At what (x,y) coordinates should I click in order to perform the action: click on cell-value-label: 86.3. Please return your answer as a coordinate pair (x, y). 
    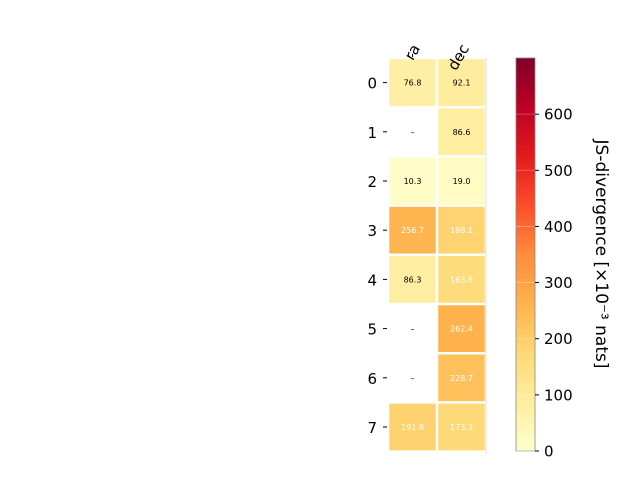
    Looking at the image, I should click on (413, 279).